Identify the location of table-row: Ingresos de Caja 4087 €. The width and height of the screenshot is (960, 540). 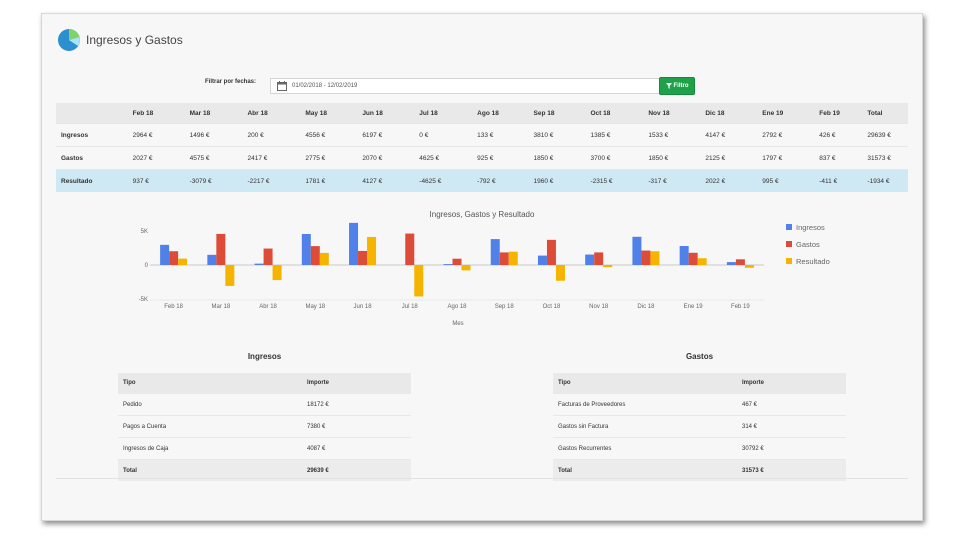
(264, 448).